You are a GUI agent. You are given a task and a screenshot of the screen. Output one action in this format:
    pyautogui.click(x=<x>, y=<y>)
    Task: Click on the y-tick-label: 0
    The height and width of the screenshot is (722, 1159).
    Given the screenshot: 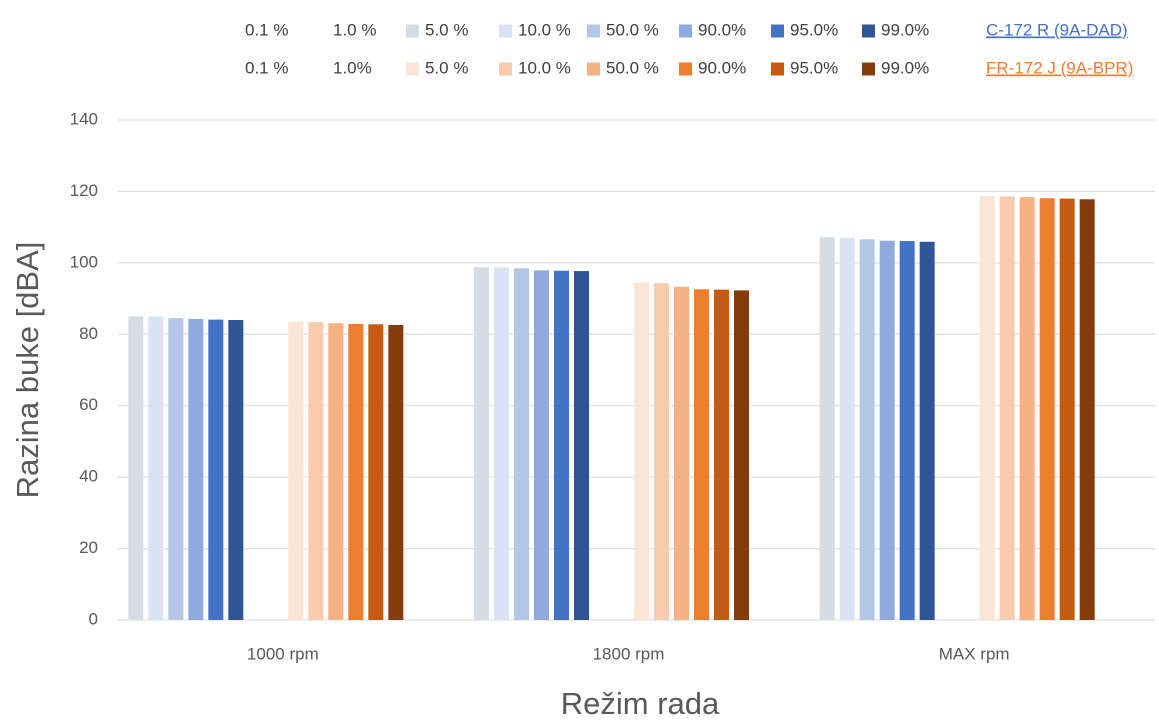 What is the action you would take?
    pyautogui.click(x=93, y=618)
    